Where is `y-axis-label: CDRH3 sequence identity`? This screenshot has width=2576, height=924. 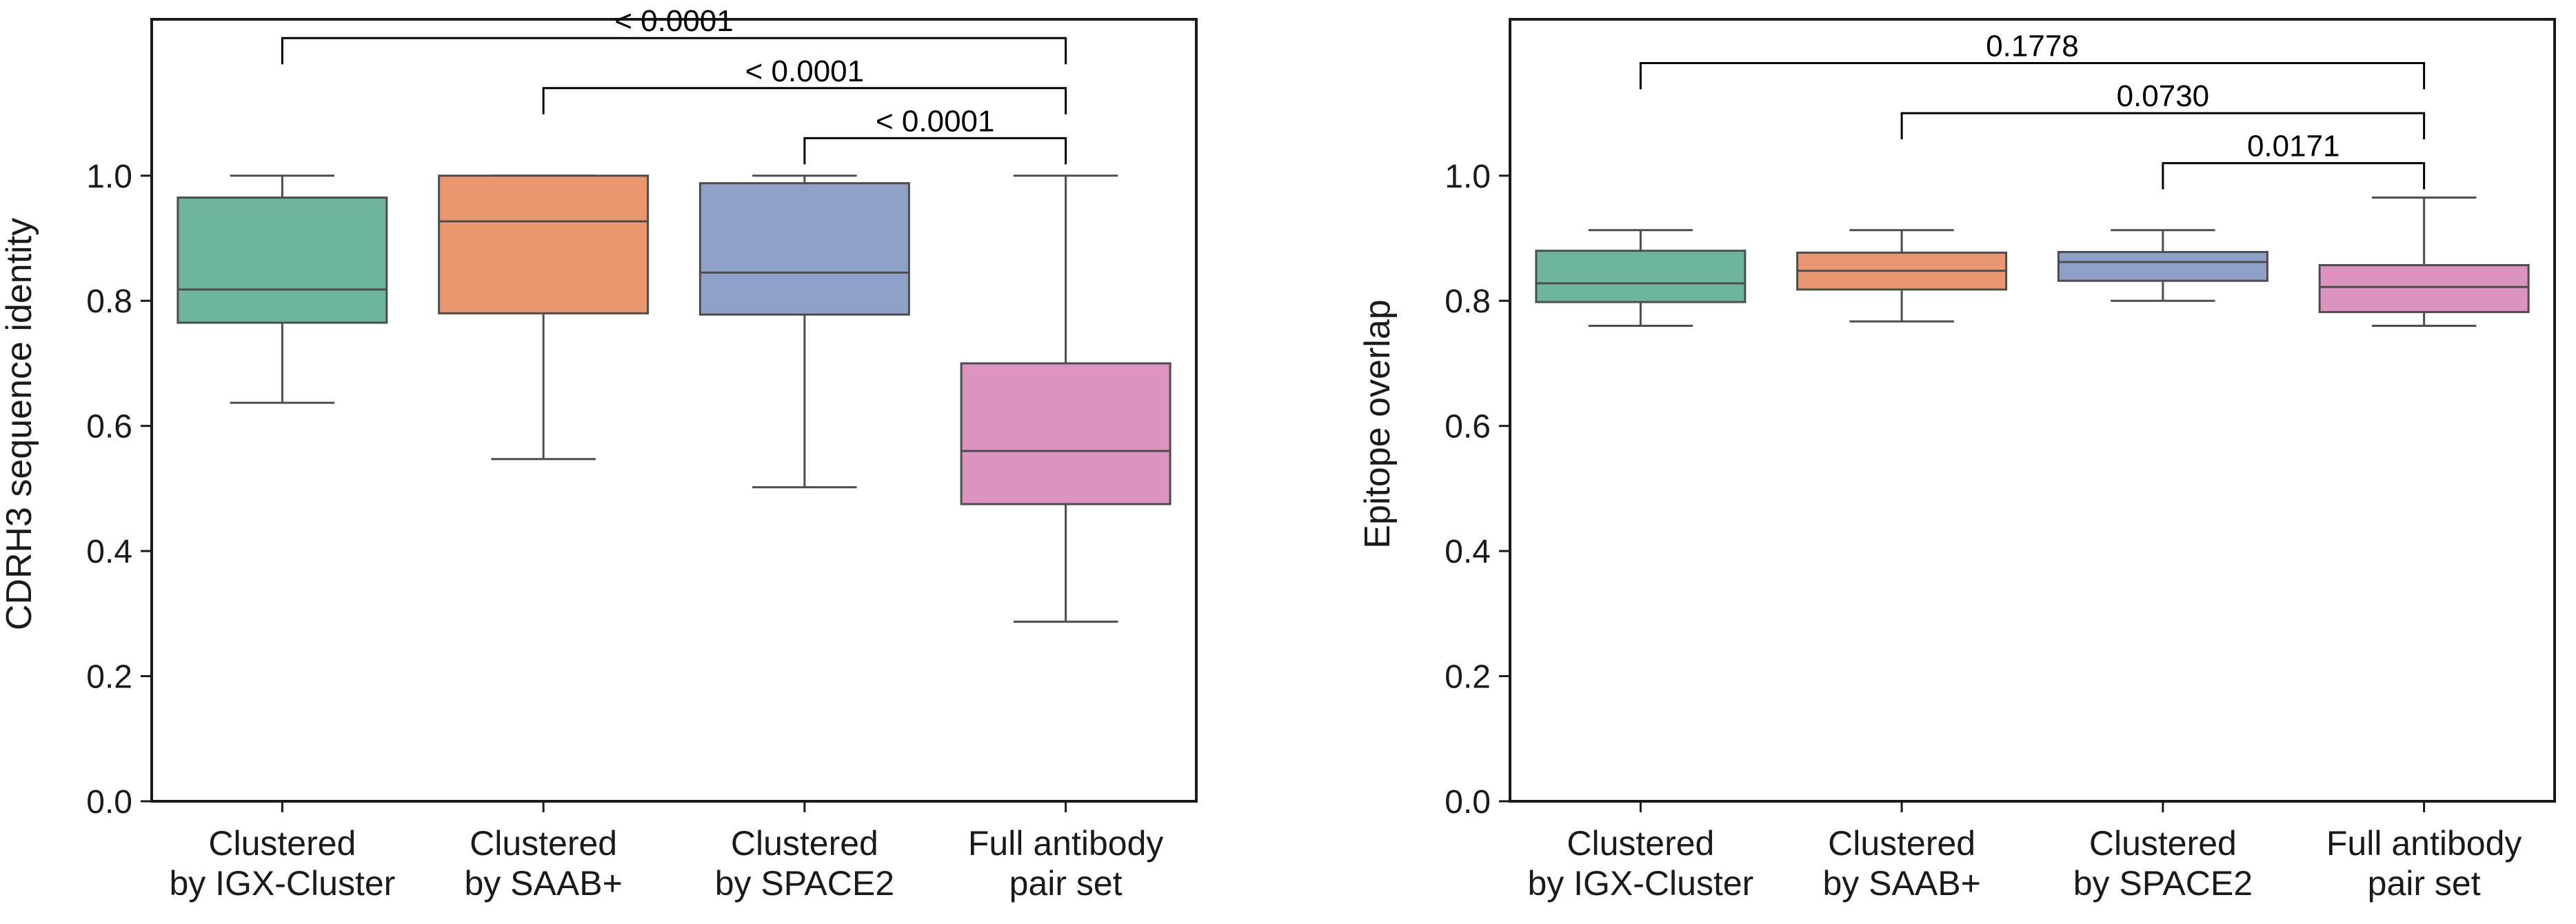 y-axis-label: CDRH3 sequence identity is located at coordinates (19, 424).